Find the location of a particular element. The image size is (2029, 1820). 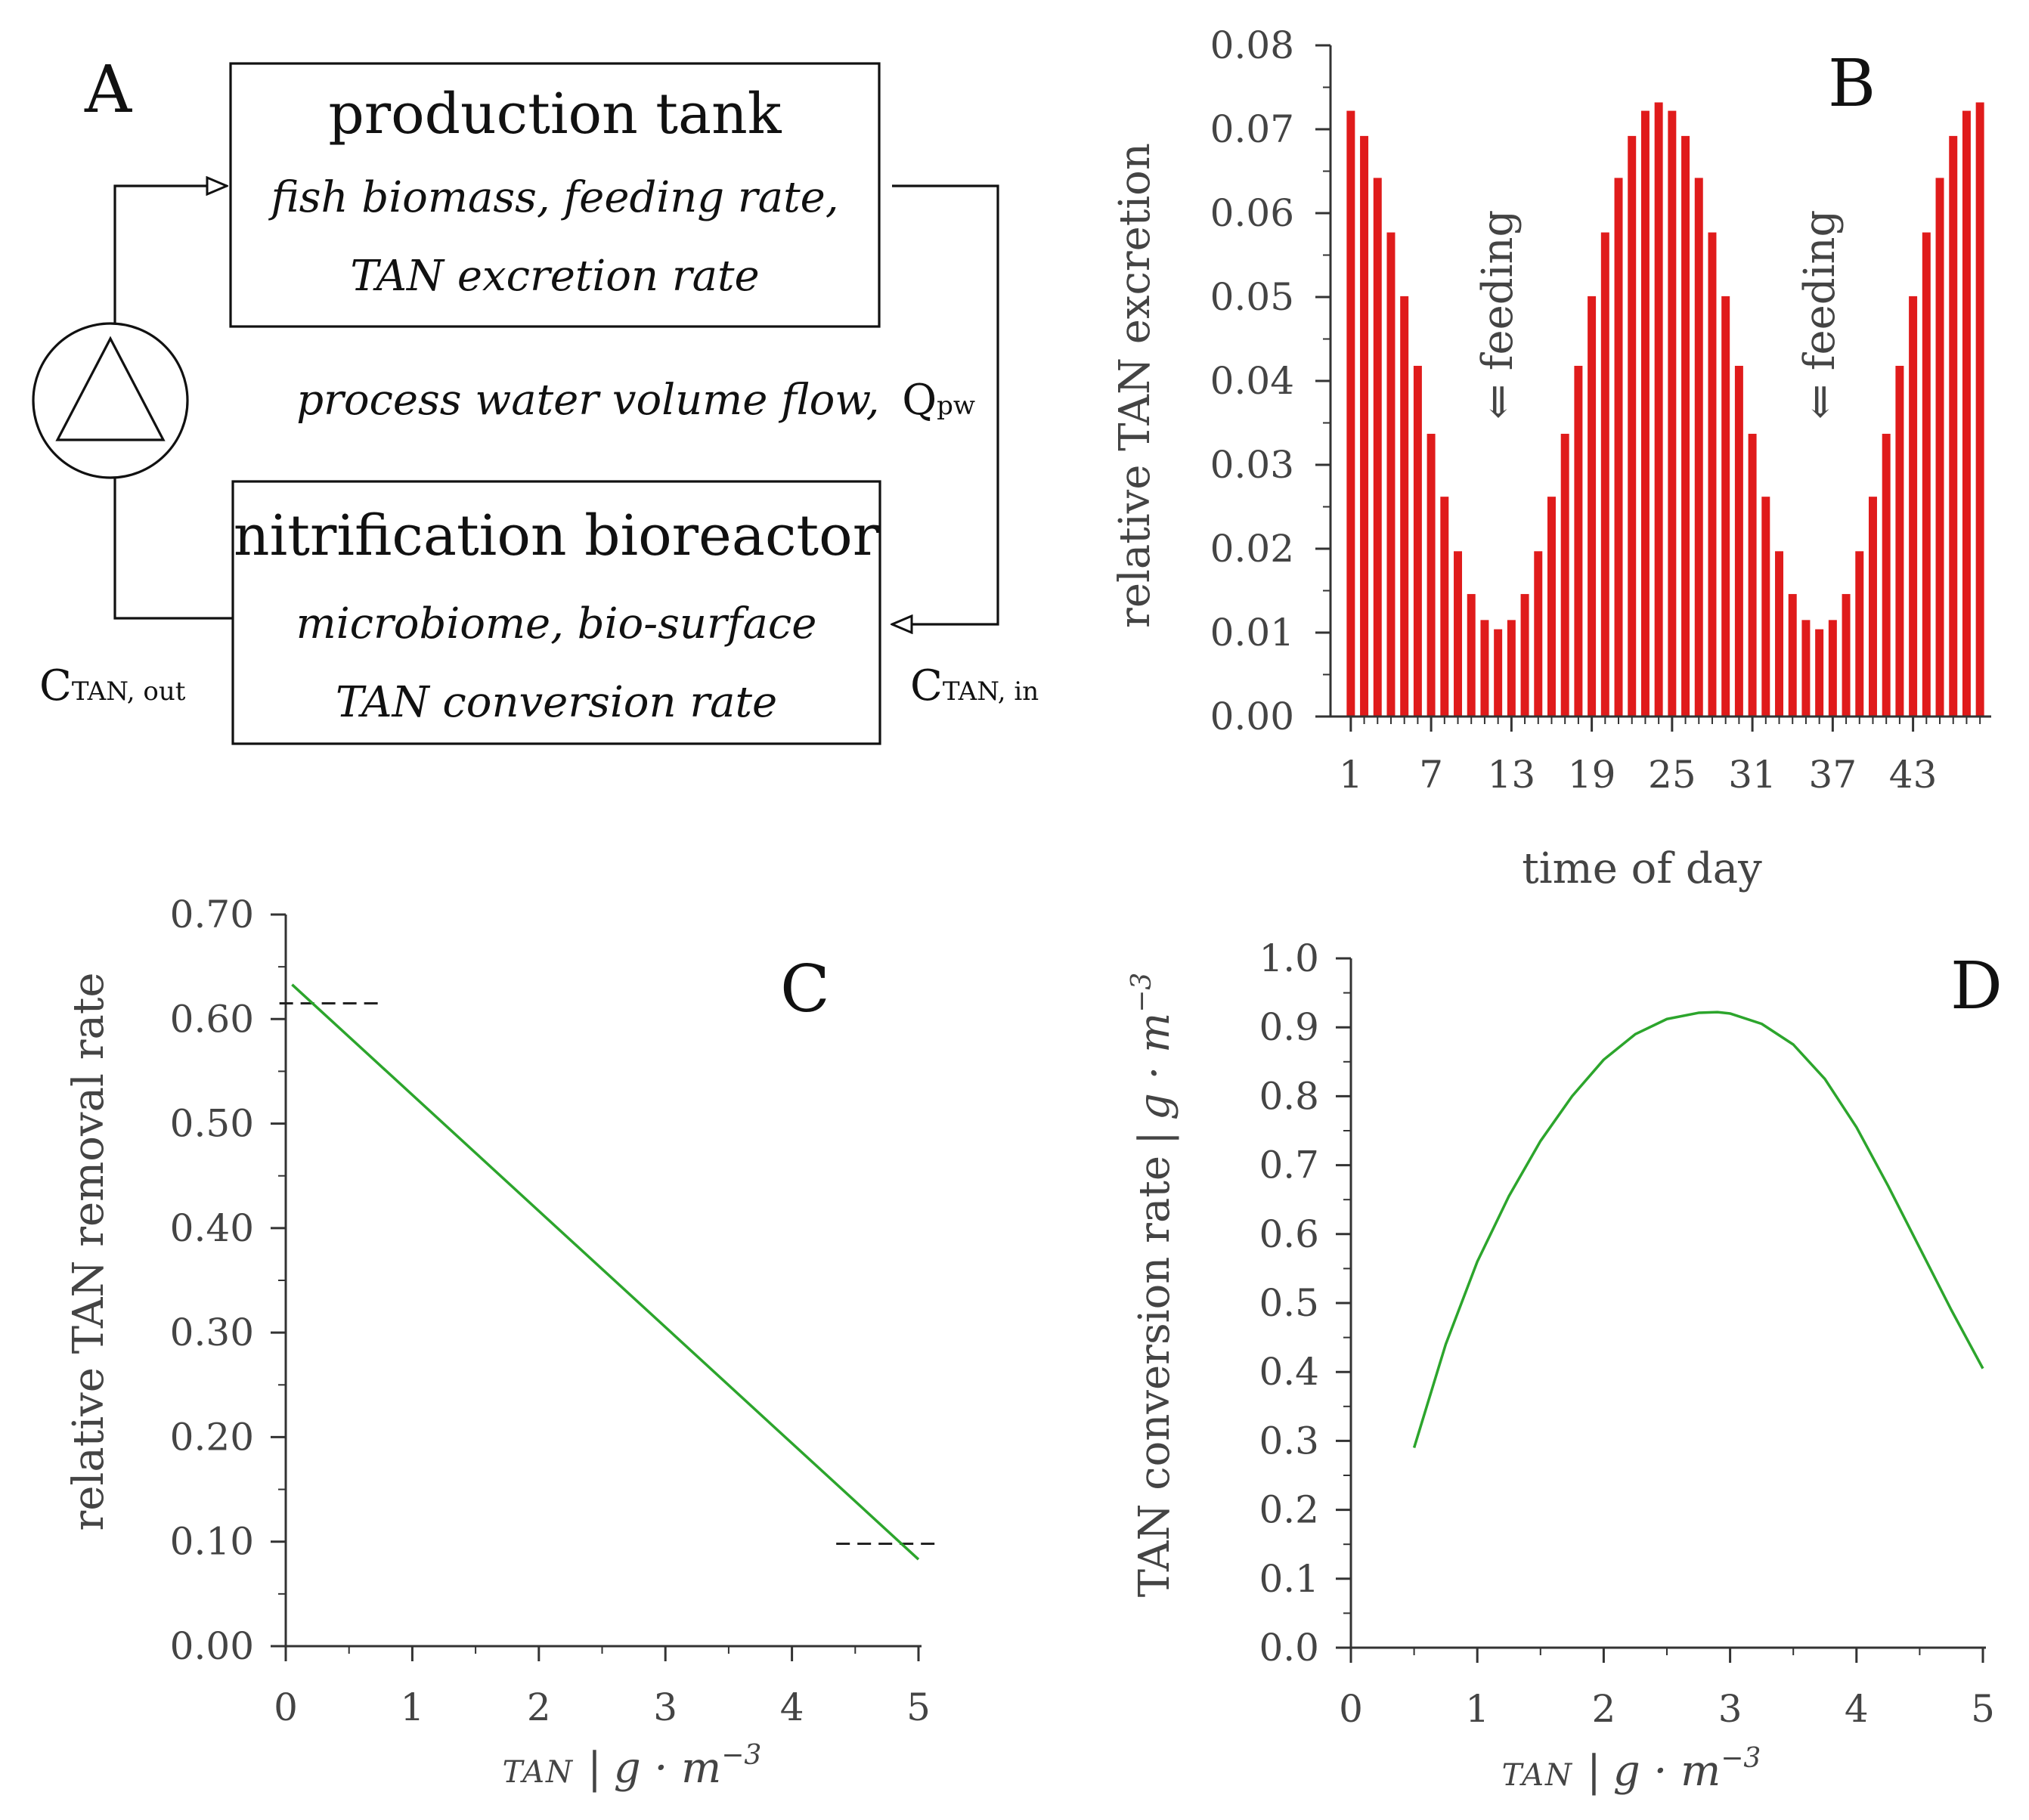

chart-d-y-tick-label: 1.0 is located at coordinates (1289, 958).